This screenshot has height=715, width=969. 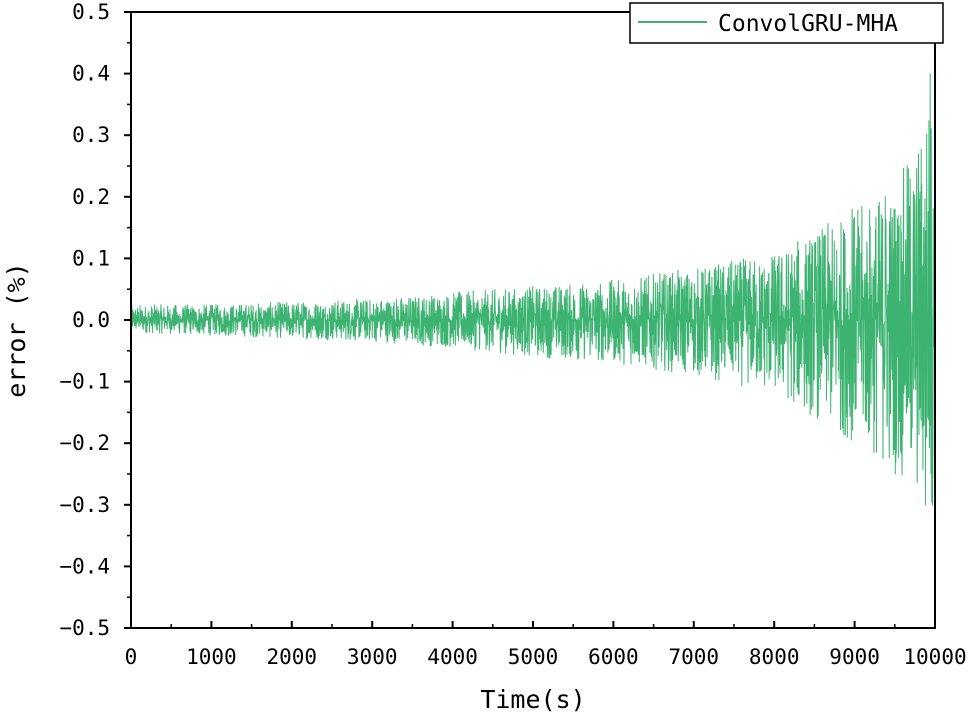 I want to click on y-tick-label: 0.4, so click(x=91, y=74).